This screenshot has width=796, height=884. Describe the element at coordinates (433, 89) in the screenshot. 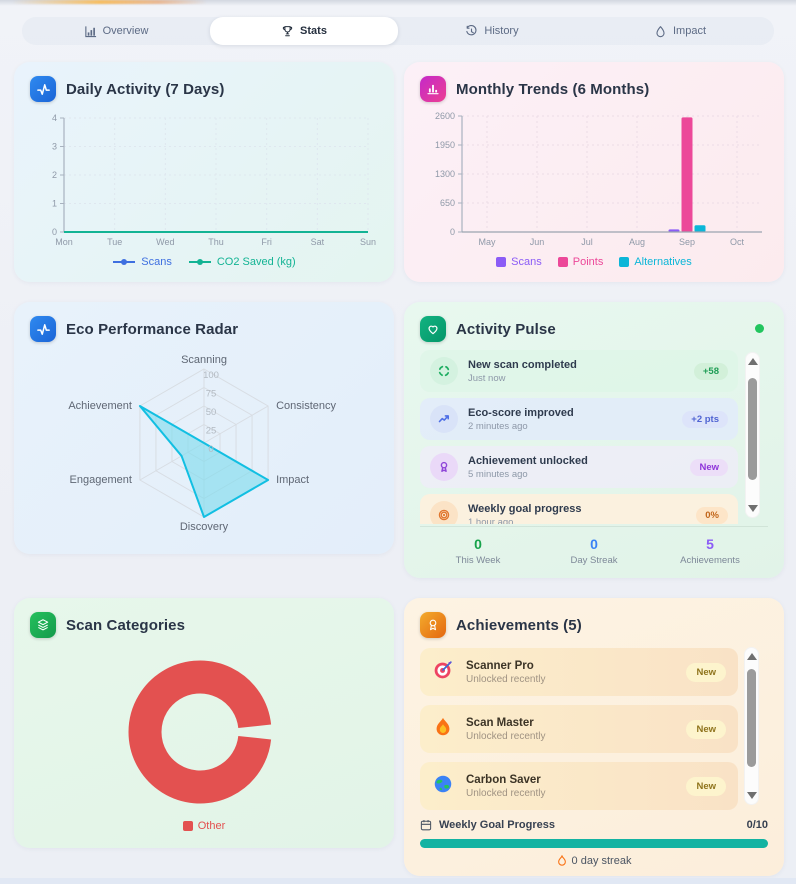

I see `bar-chart-icon` at that location.